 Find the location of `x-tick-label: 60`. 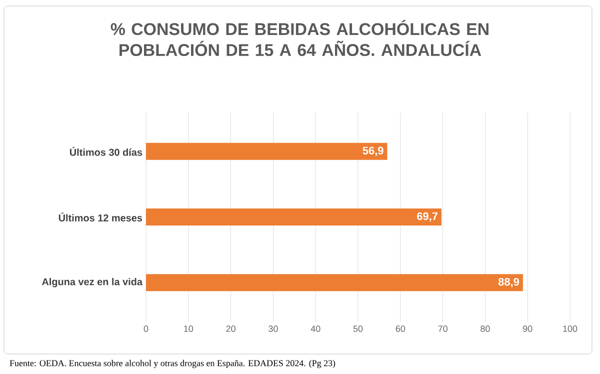

x-tick-label: 60 is located at coordinates (401, 329).